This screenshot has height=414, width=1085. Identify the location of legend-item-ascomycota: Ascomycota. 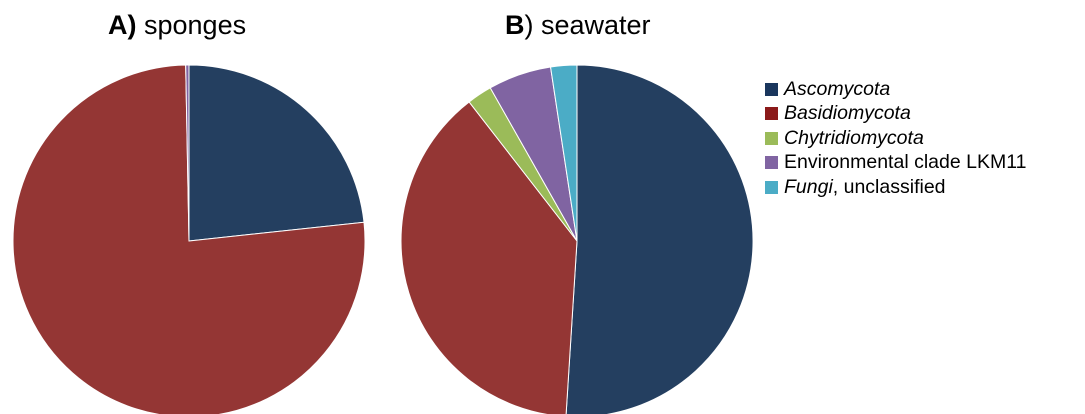
(895, 89).